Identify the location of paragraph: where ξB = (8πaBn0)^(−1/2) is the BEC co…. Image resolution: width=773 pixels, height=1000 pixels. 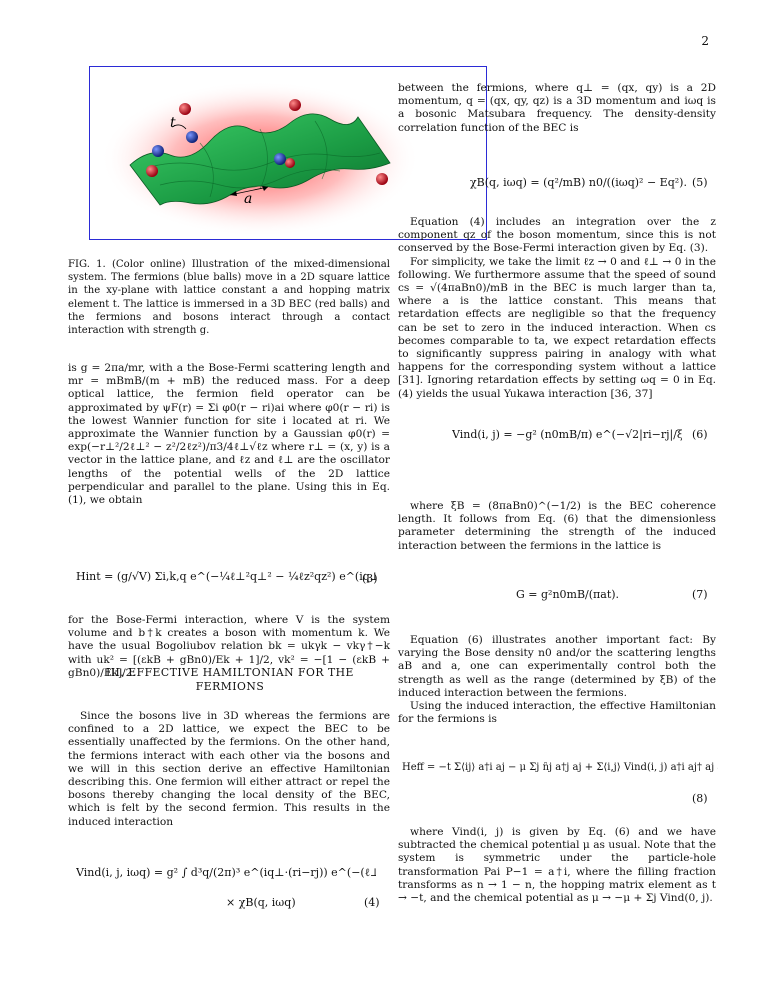
(557, 526).